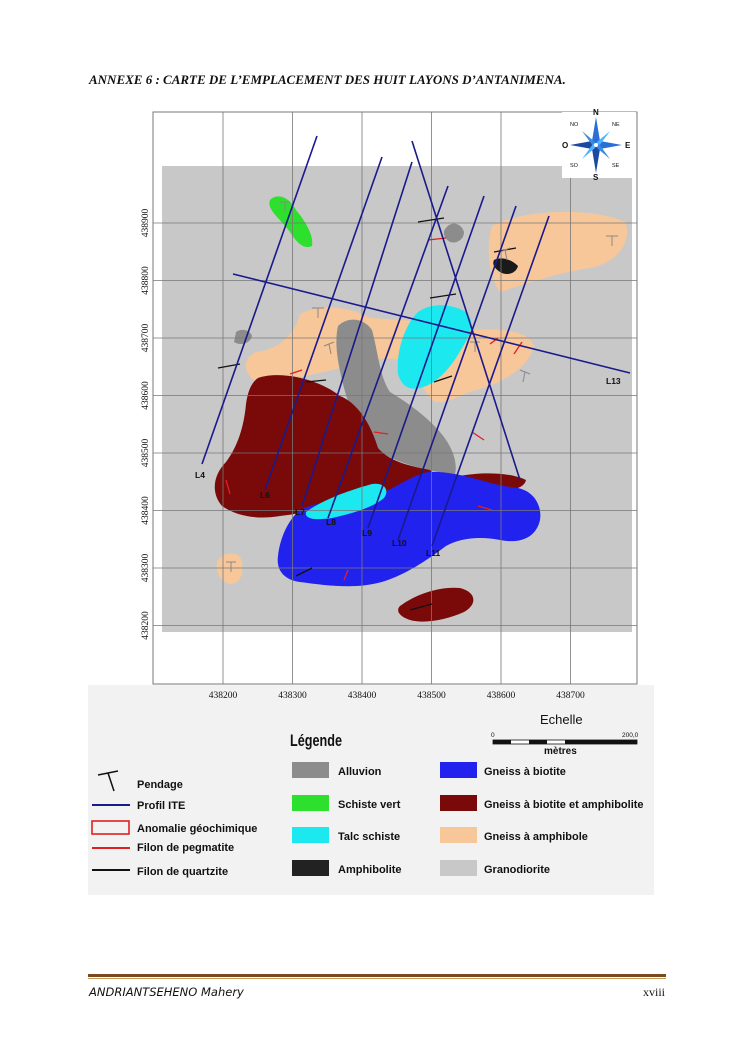 This screenshot has height=1053, width=745. I want to click on legend-symbol-label: Filon de quartzite, so click(182, 872).